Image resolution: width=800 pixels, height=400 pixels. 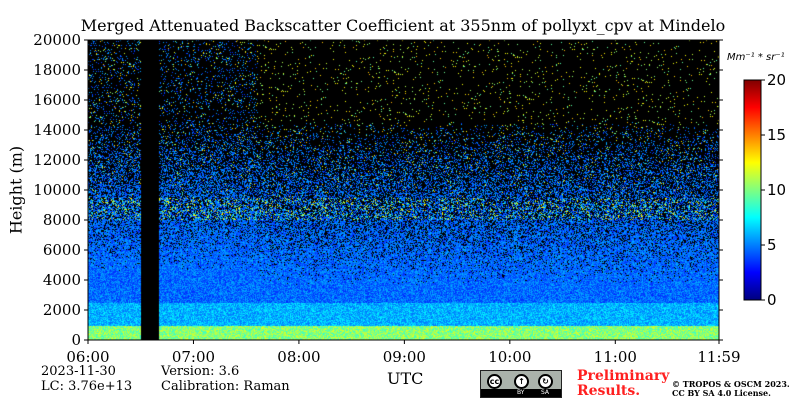 I want to click on measurement-date: 2023-11-30, so click(x=78, y=371).